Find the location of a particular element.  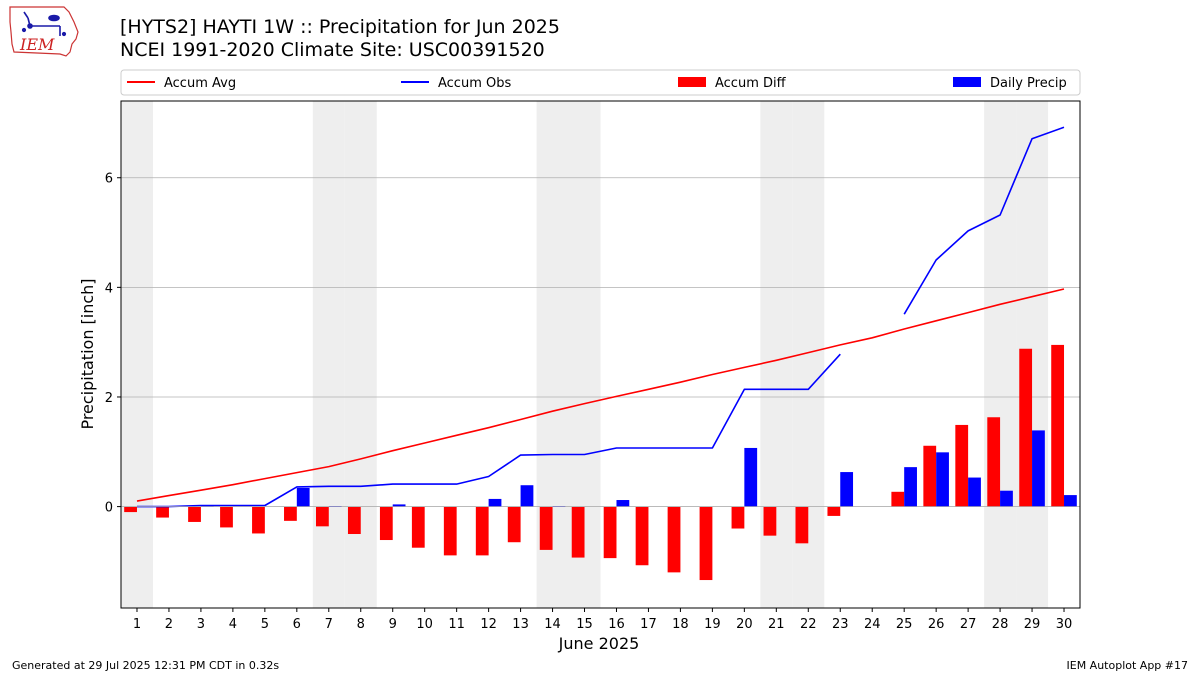

x-tick-label: 18 is located at coordinates (680, 624).